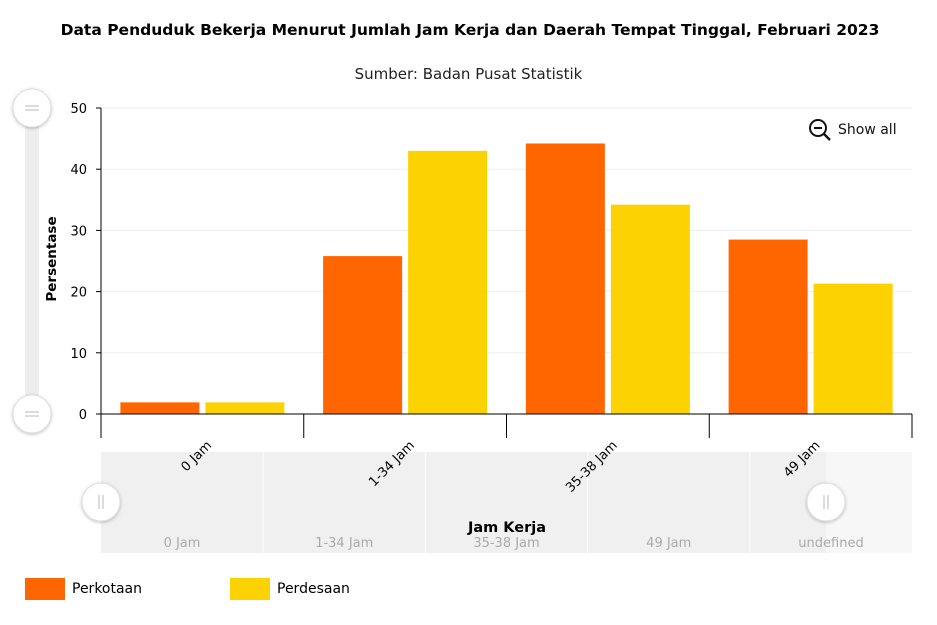 The image size is (937, 625). I want to click on y-tick-label: 50, so click(78, 109).